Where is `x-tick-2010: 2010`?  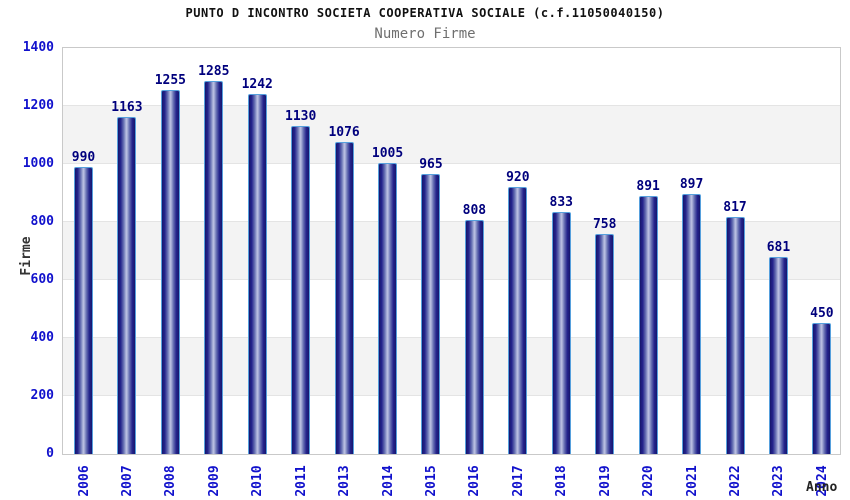 x-tick-2010: 2010 is located at coordinates (257, 480).